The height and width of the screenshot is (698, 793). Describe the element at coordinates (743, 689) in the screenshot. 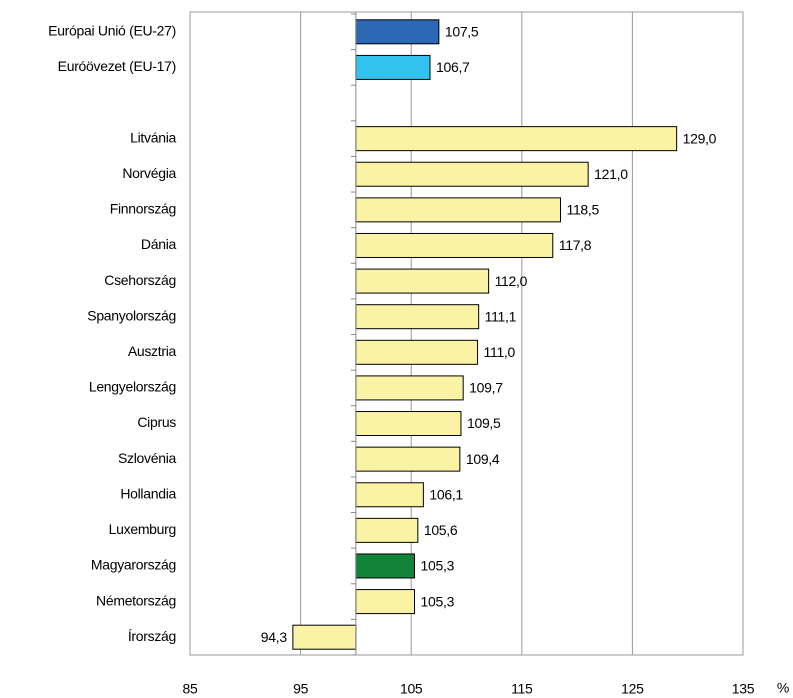

I see `x-tick-label: 135` at that location.